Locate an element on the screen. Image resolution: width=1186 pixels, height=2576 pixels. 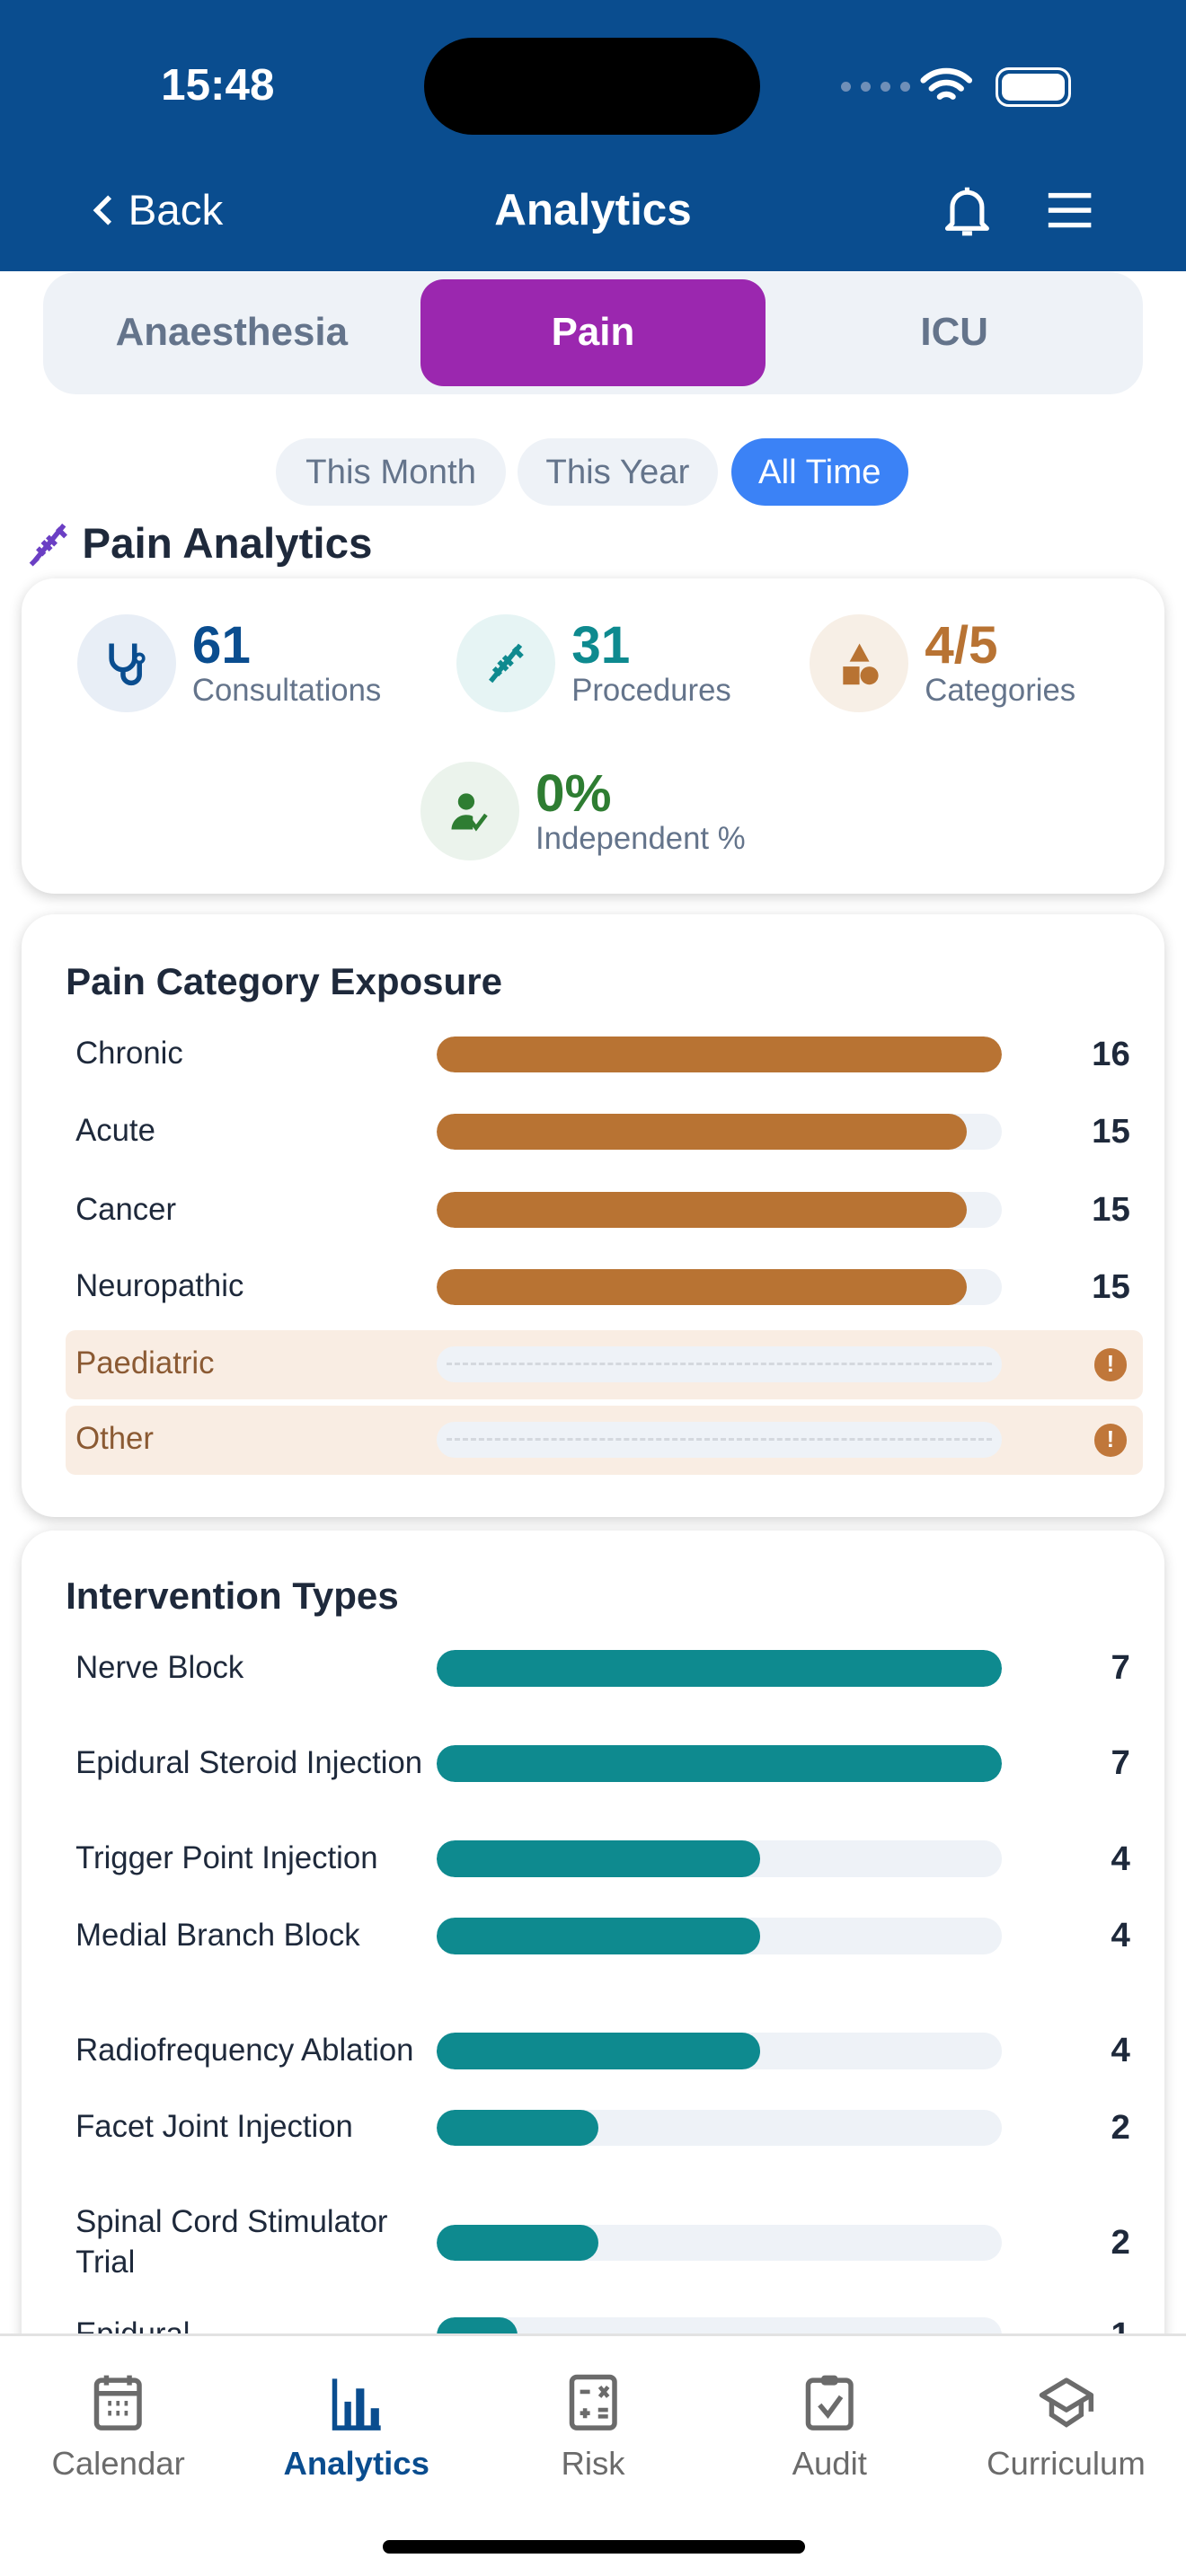
nav-audit: Audit is located at coordinates (830, 2427).